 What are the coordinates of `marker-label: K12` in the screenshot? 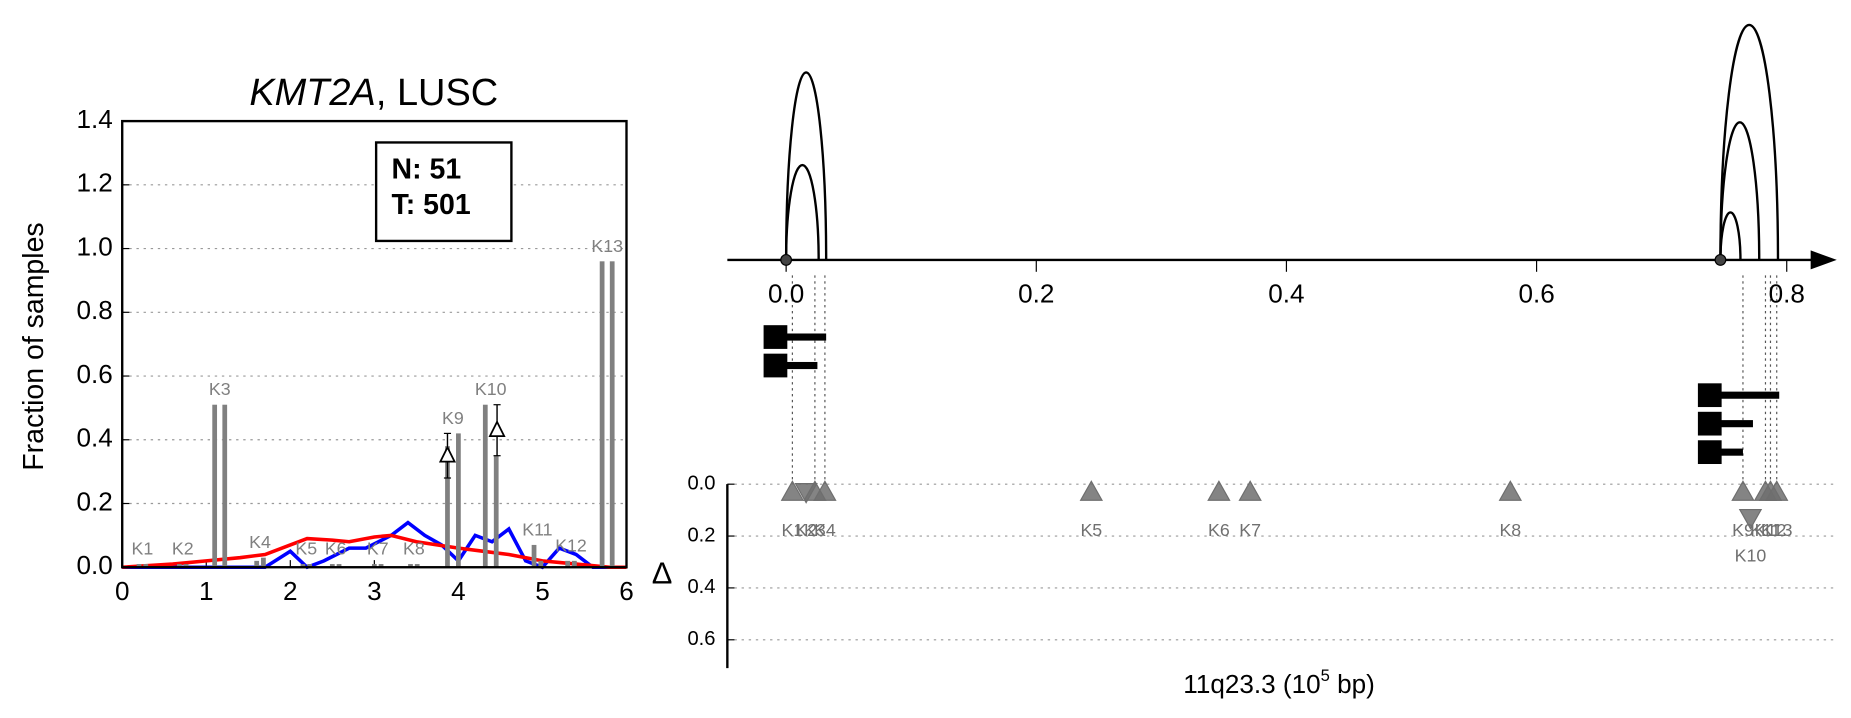 It's located at (1771, 530).